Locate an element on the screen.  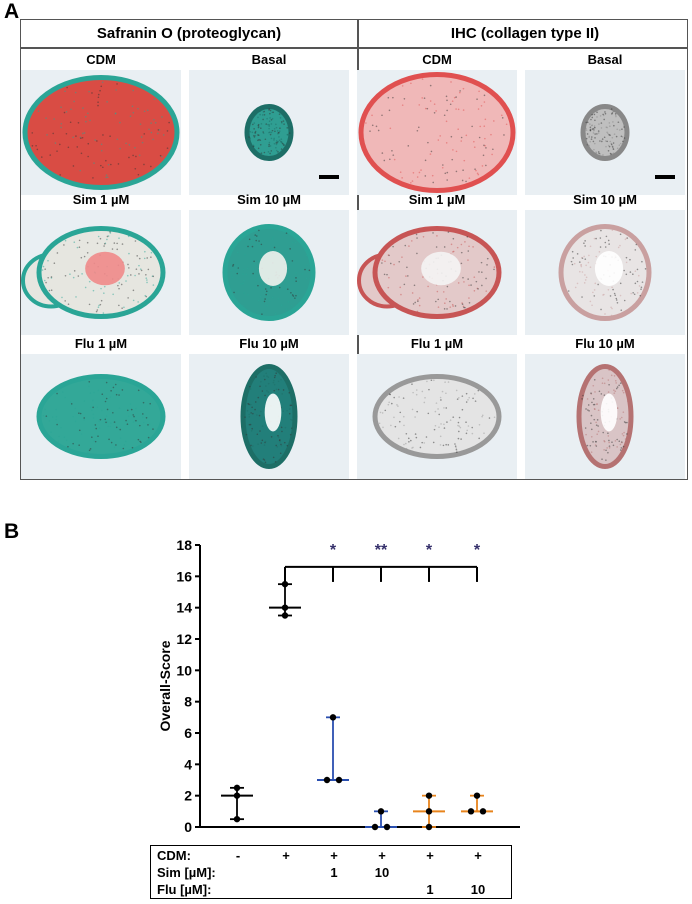
y-tick-label: 6 is located at coordinates (188, 733).